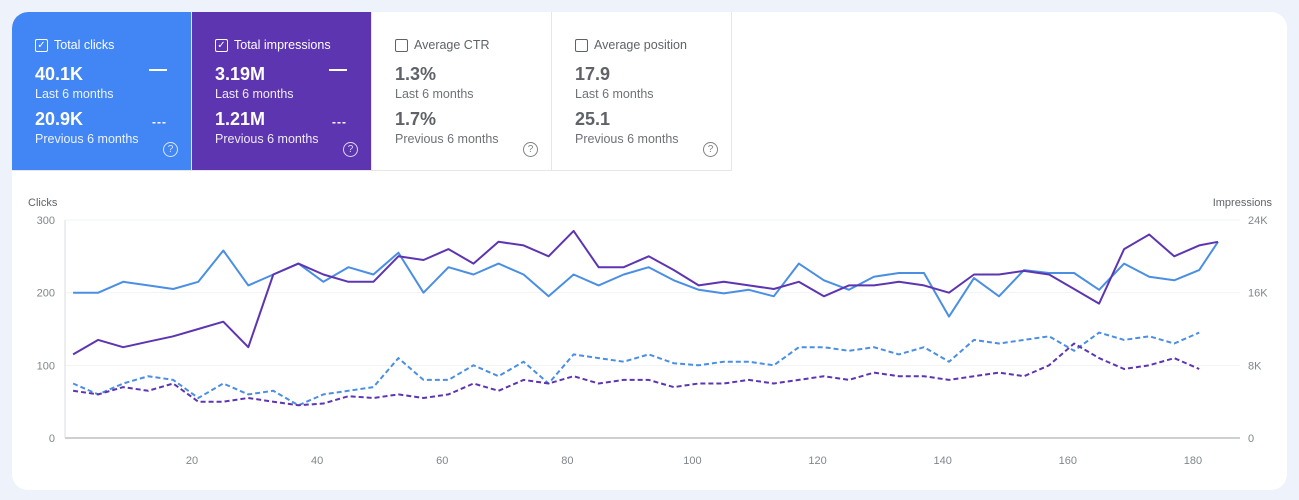 The image size is (1299, 500). What do you see at coordinates (817, 461) in the screenshot?
I see `x-tick-label: 120` at bounding box center [817, 461].